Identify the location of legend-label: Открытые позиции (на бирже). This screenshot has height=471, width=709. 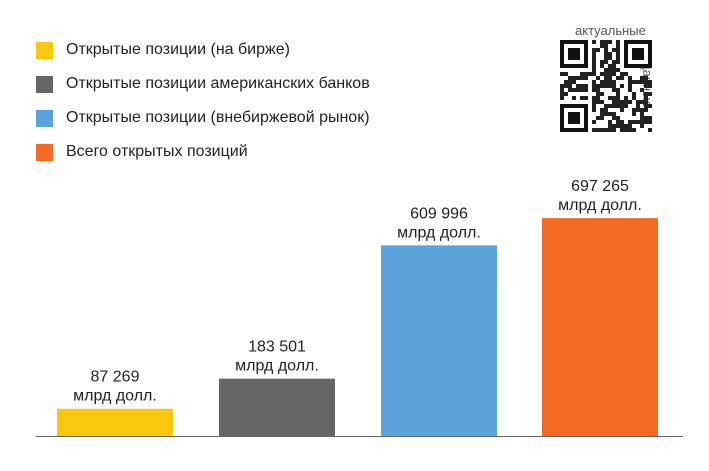
(178, 49).